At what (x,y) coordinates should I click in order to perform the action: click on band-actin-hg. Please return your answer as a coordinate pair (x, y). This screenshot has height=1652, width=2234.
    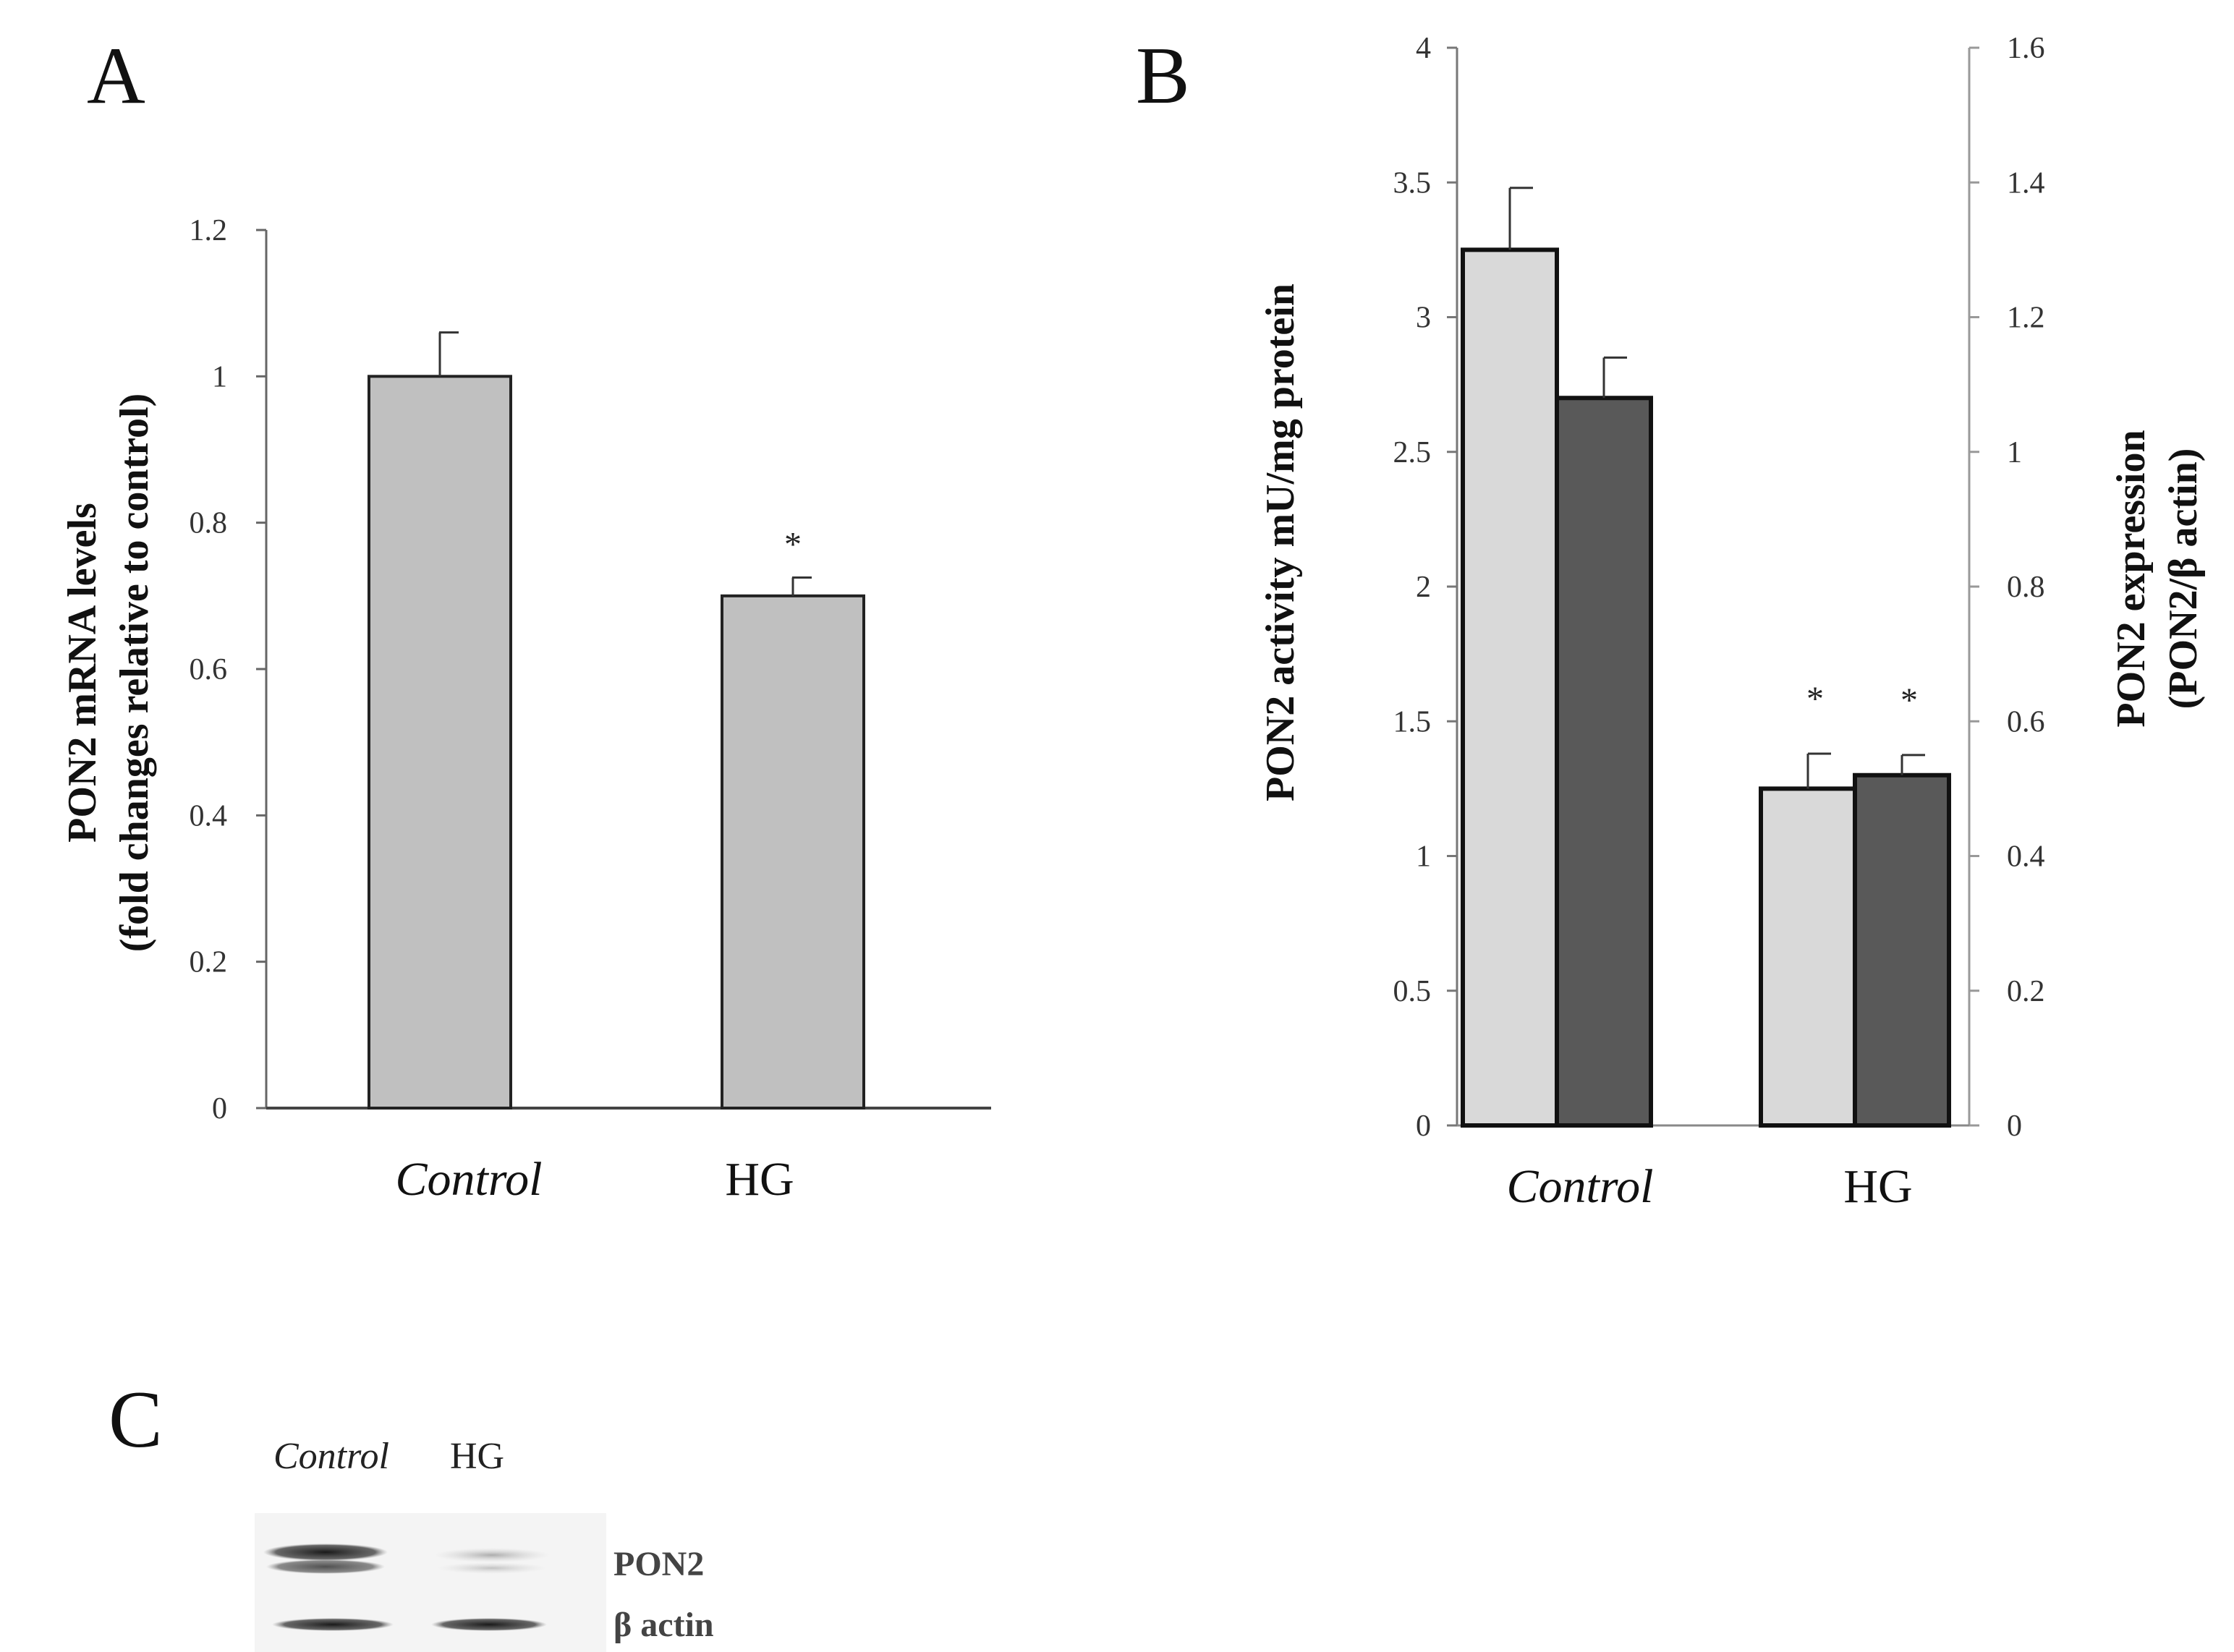
    Looking at the image, I should click on (489, 1624).